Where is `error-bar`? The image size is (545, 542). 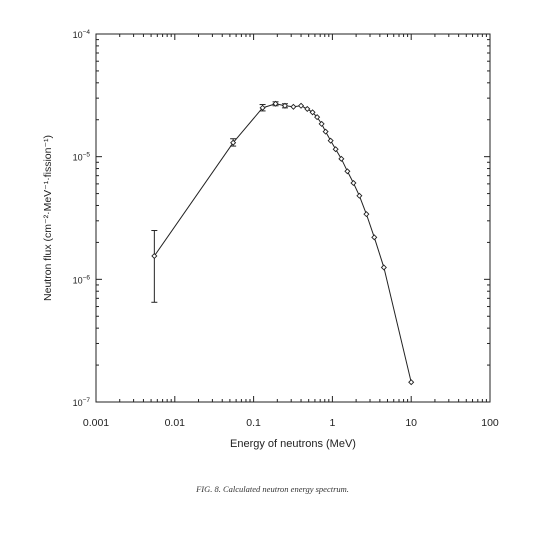
error-bar is located at coordinates (154, 266).